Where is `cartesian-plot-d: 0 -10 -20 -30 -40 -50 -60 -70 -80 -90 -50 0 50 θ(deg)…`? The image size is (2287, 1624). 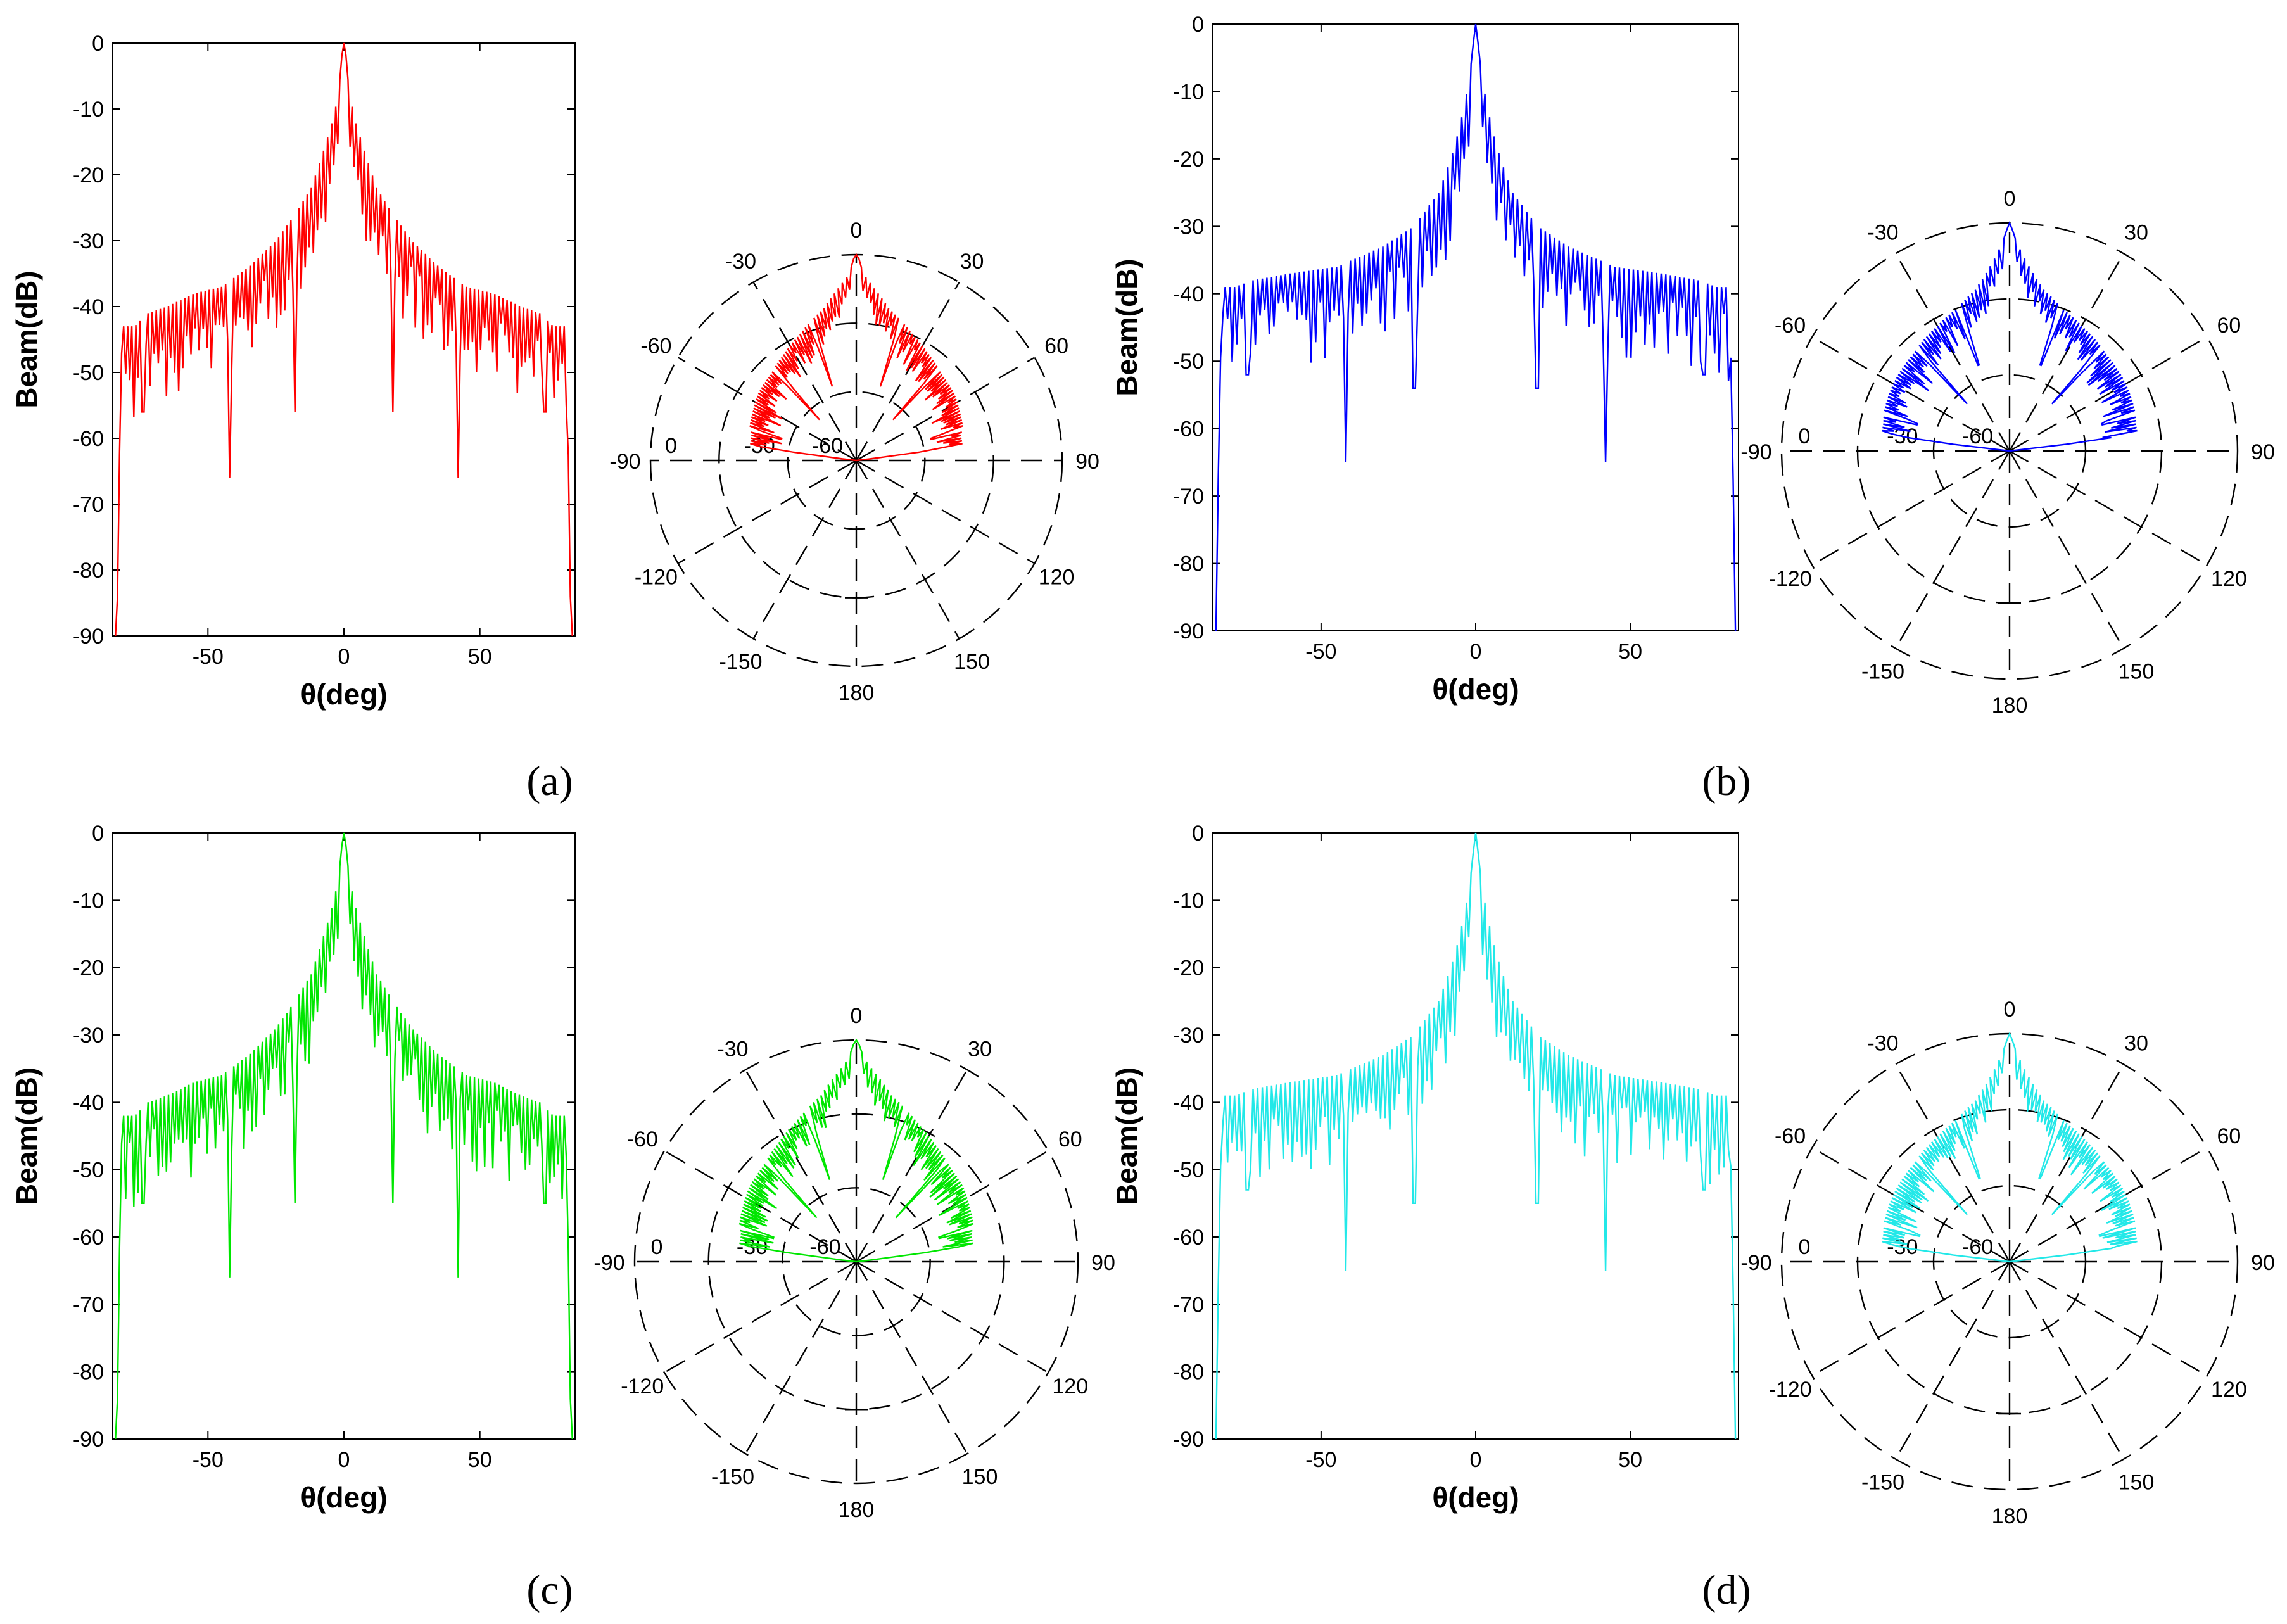
cartesian-plot-d: 0 -10 -20 -30 -40 -50 -60 -70 -80 -90 -50 0 50 θ(deg)… is located at coordinates (1424, 1168).